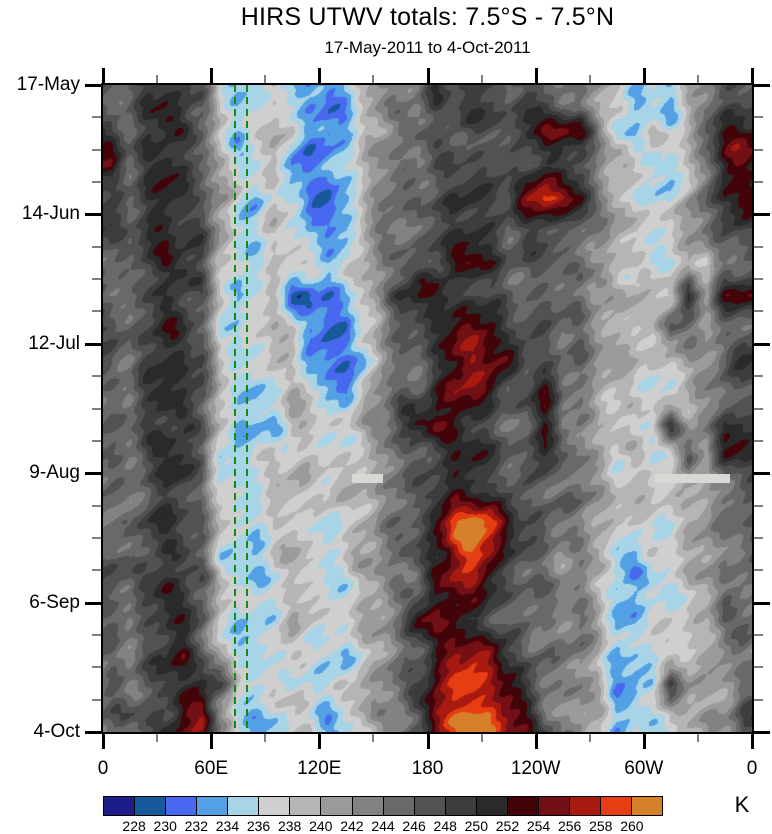  Describe the element at coordinates (54, 473) in the screenshot. I see `y-axis-tick-label: 9-Aug` at that location.